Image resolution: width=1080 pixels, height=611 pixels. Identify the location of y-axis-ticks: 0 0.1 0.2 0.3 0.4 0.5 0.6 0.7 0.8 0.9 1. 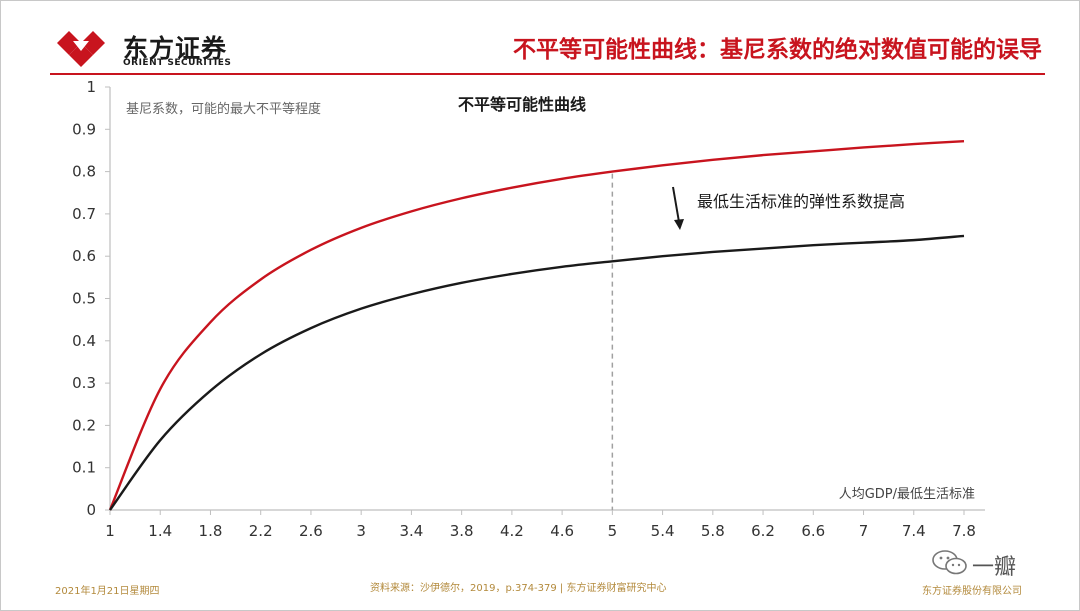
(91, 298).